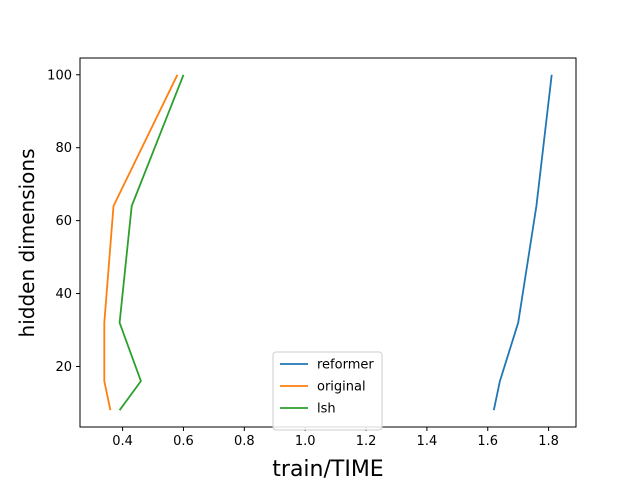  I want to click on x-tick-label: 1.2, so click(366, 441).